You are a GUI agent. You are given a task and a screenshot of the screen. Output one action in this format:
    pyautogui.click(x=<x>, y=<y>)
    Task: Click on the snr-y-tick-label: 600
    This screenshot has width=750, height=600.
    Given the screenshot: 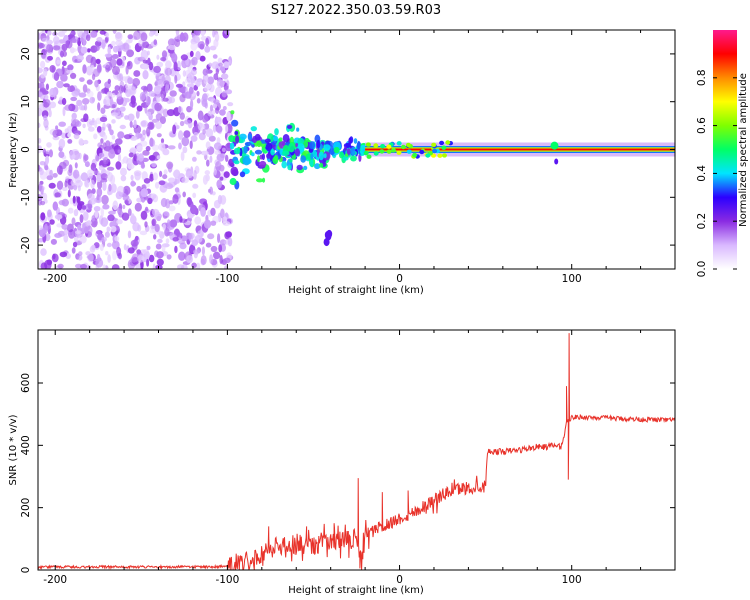 What is the action you would take?
    pyautogui.click(x=26, y=383)
    